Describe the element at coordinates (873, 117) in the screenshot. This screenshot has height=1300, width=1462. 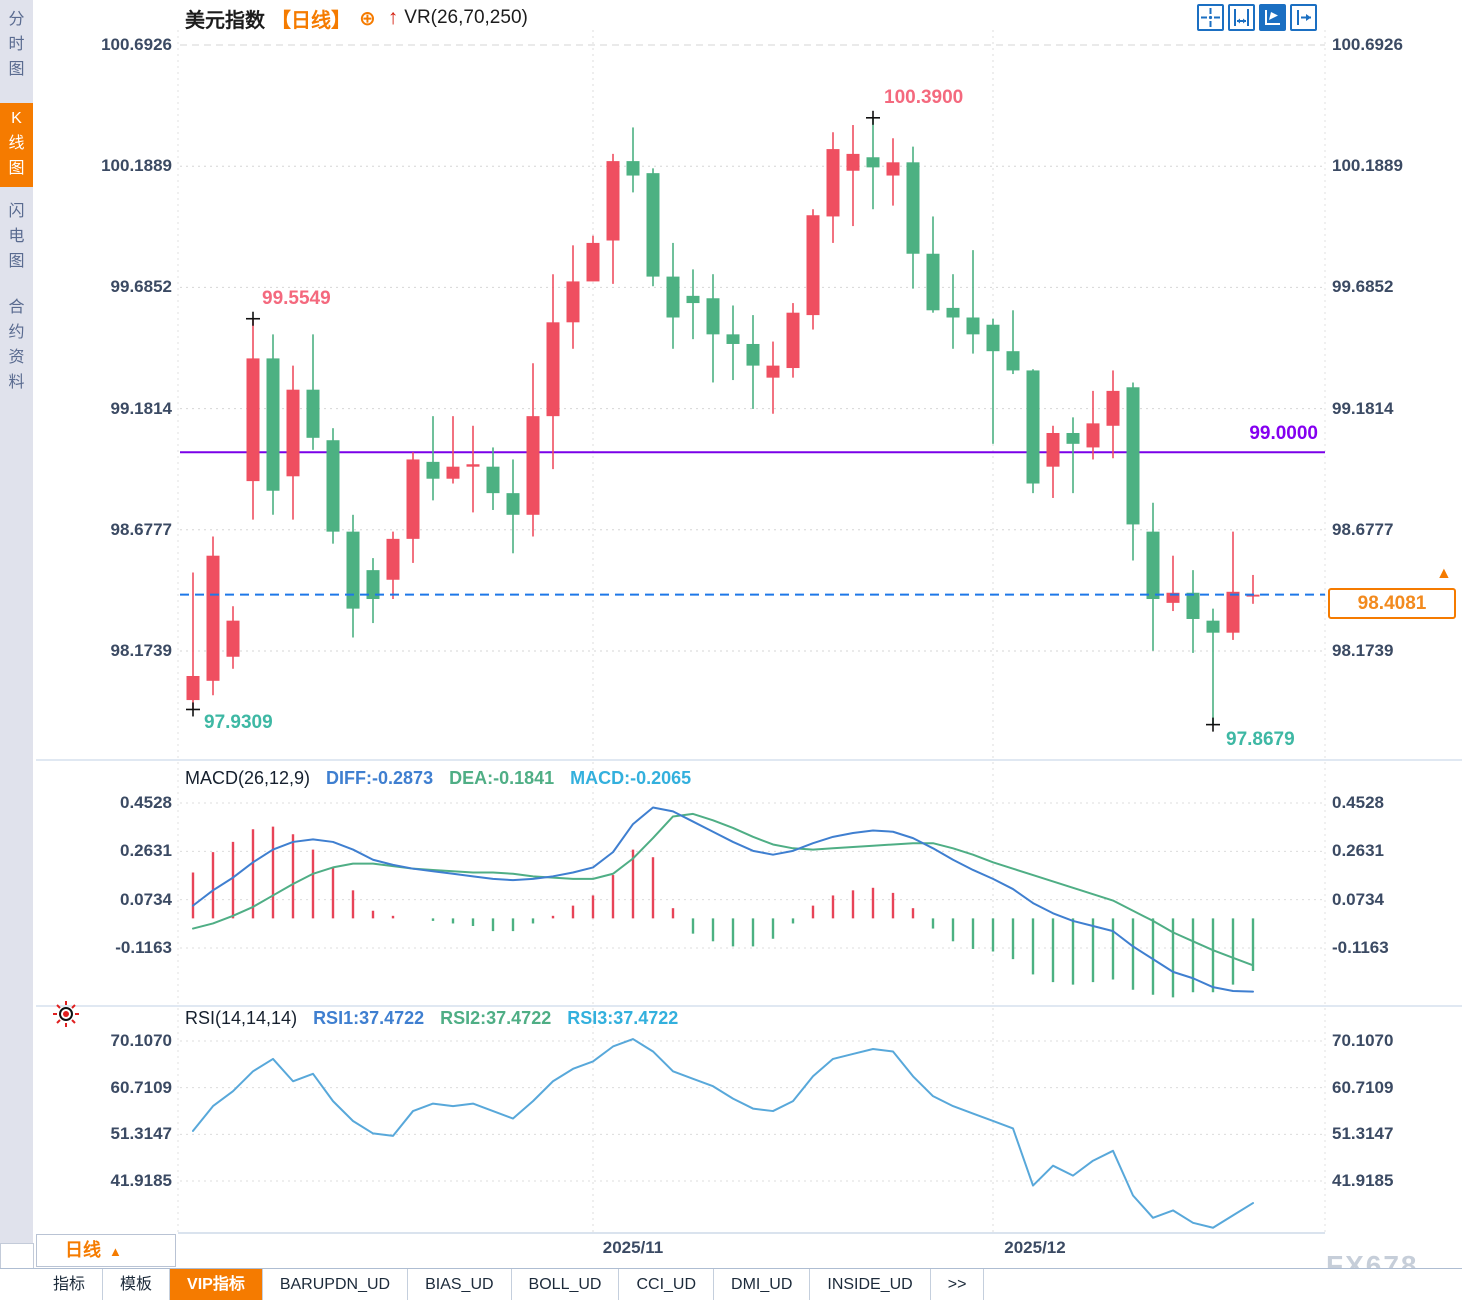
I see `marker-cross-top-high` at that location.